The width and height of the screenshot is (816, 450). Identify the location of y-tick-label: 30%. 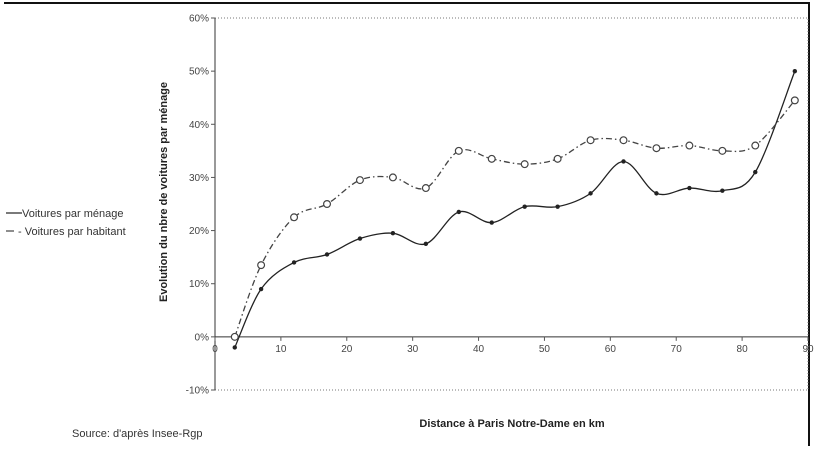
(199, 178).